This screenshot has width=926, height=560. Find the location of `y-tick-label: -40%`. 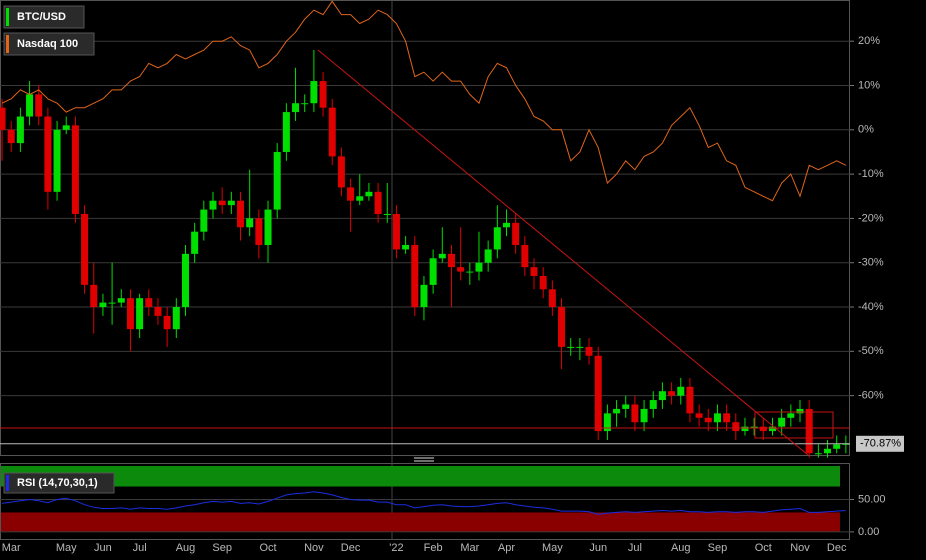

y-tick-label: -40% is located at coordinates (871, 307).